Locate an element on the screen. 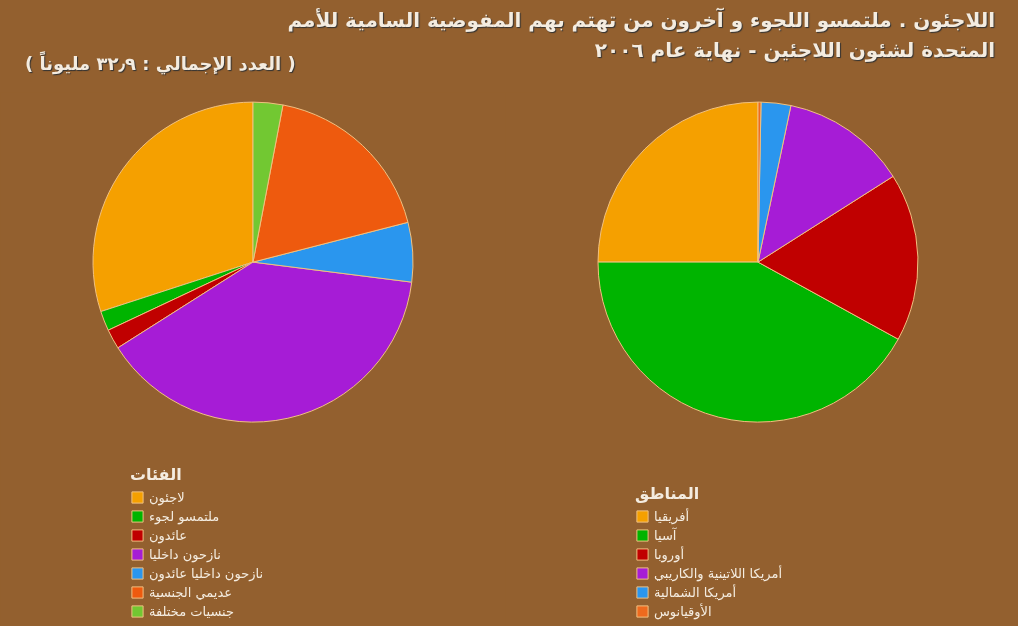  legend-label: أوروبا is located at coordinates (669, 554).